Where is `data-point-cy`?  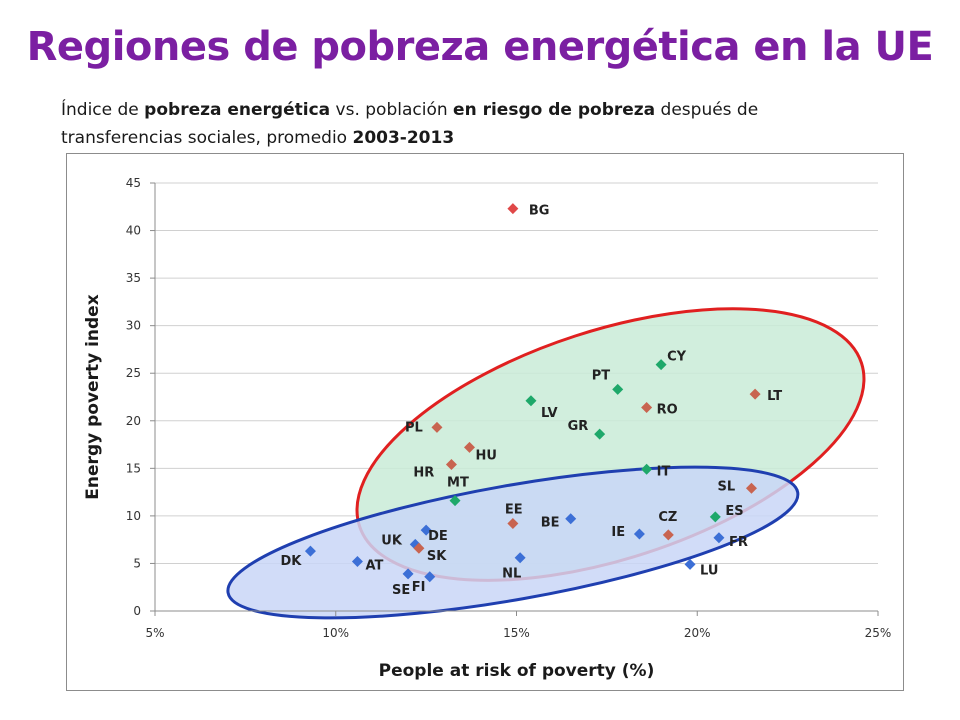 data-point-cy is located at coordinates (661, 365).